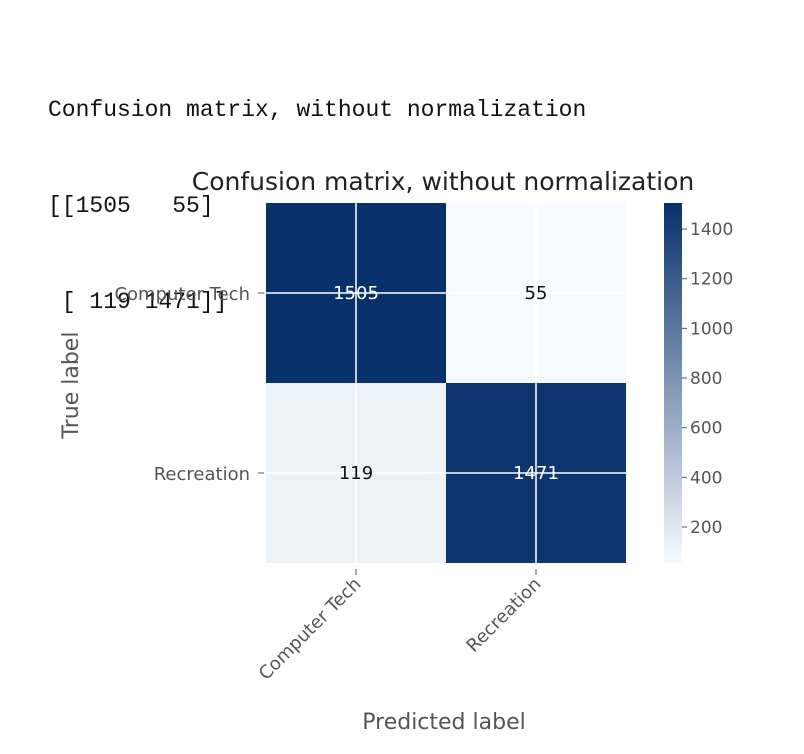  Describe the element at coordinates (317, 110) in the screenshot. I see `console-heading: Confusion matrix, without normalization` at that location.